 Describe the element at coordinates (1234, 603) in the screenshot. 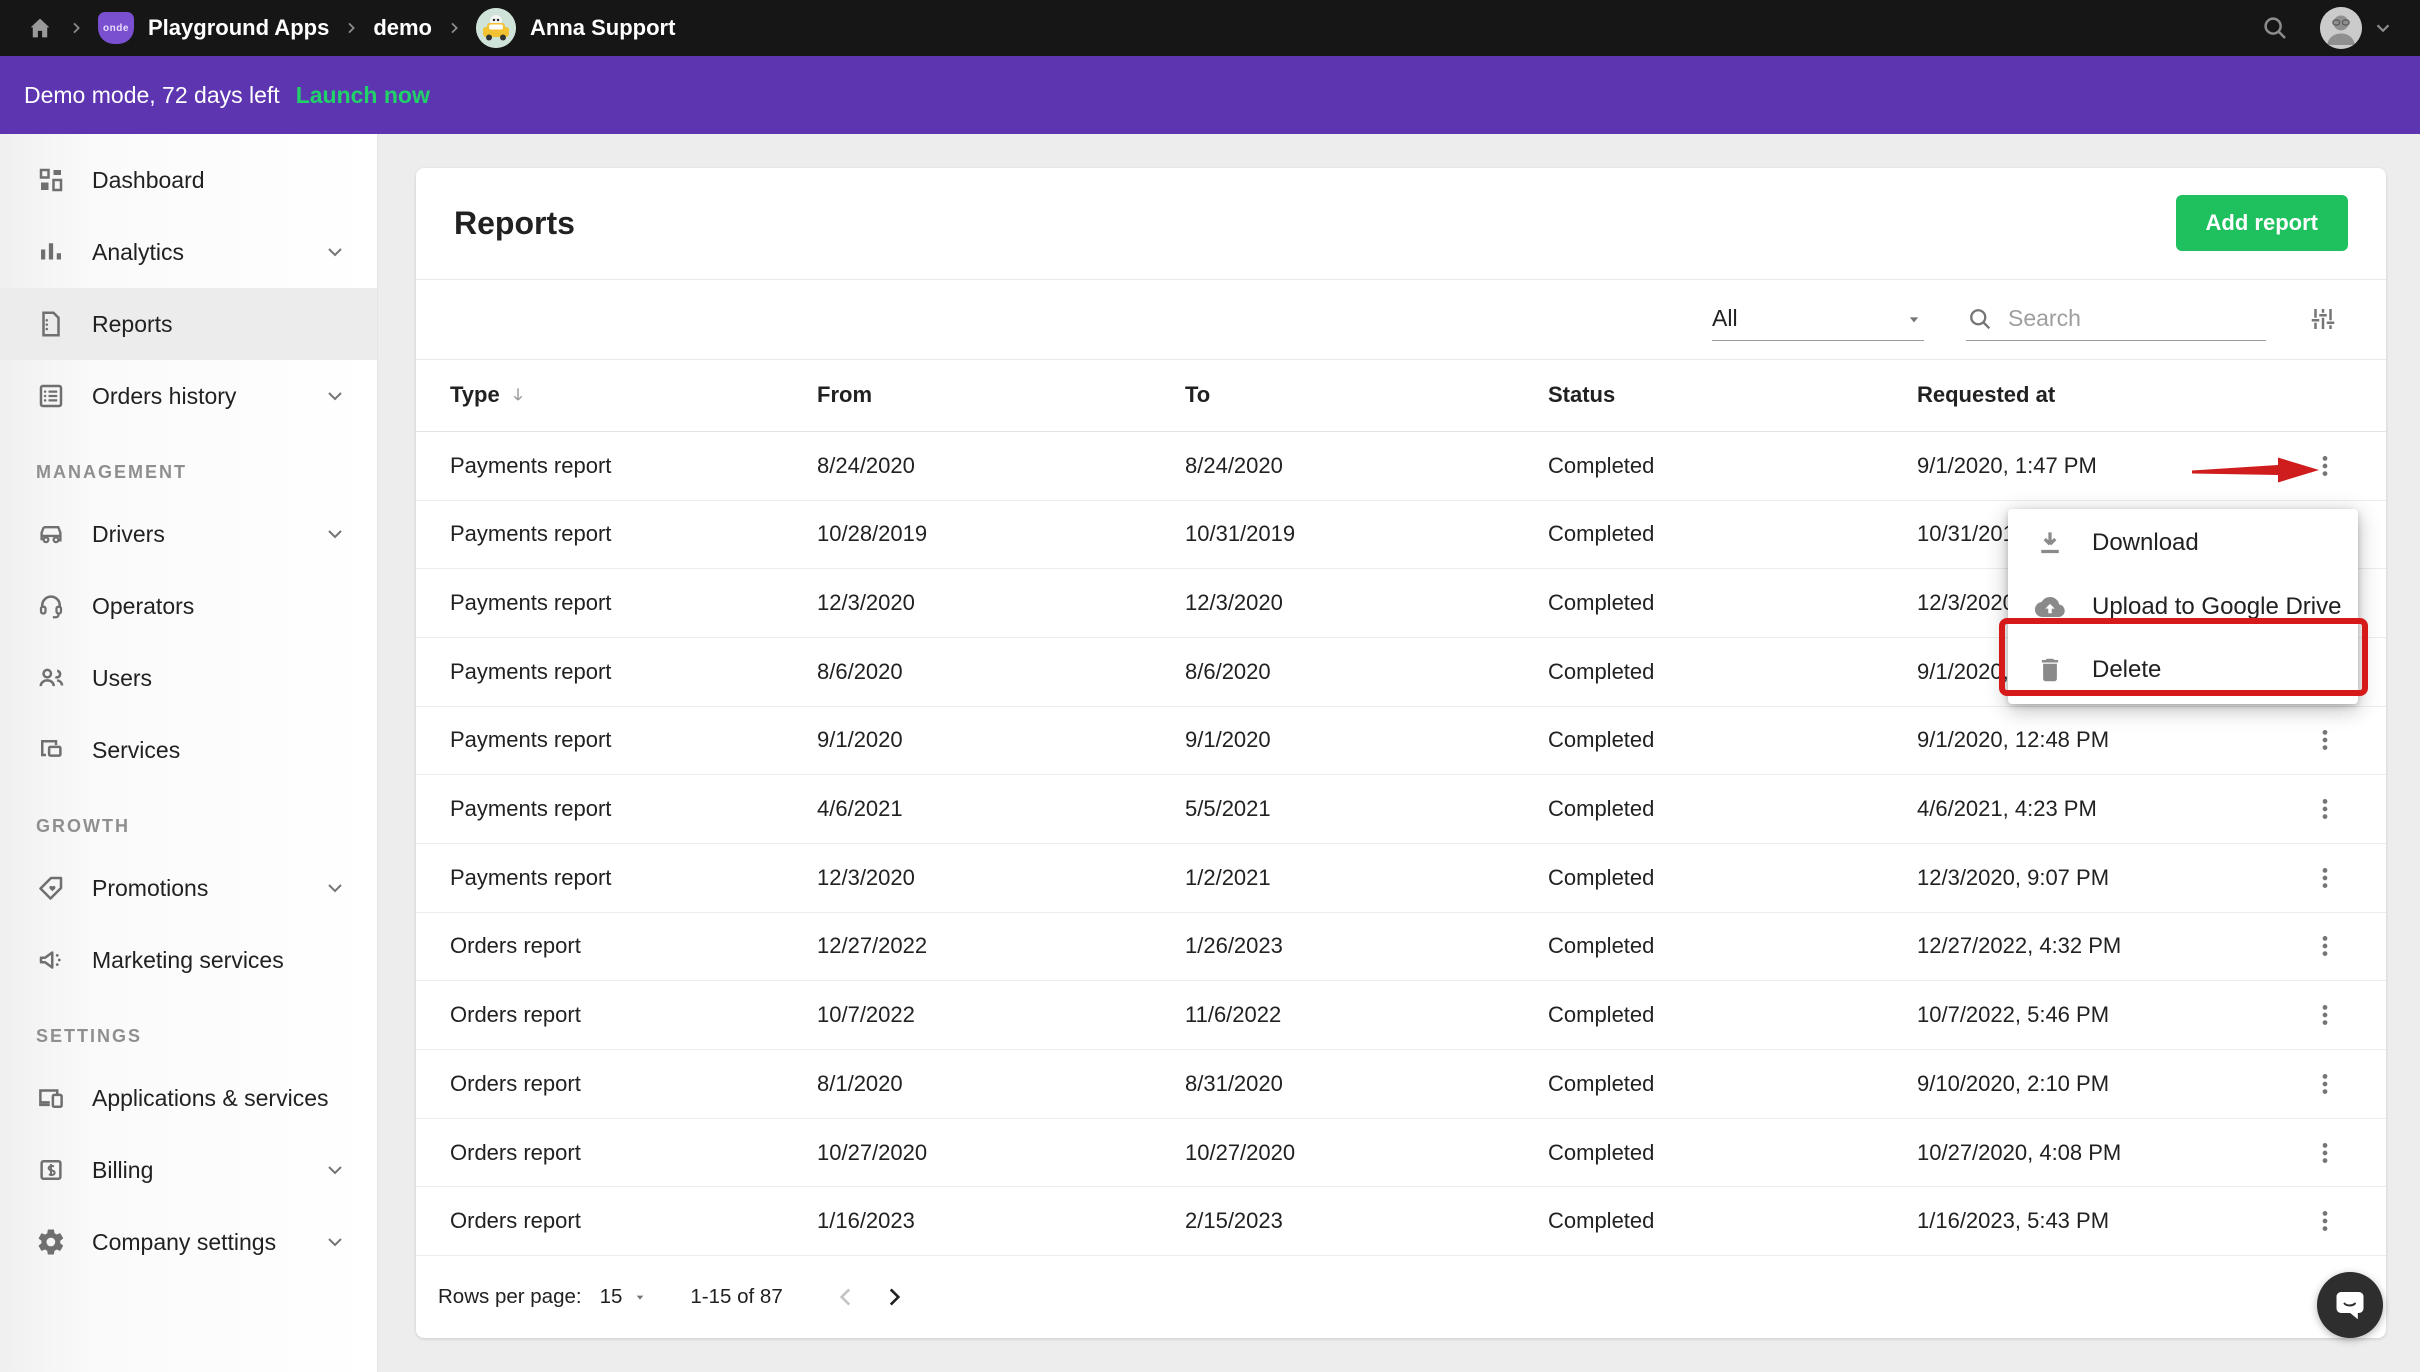

I see `cell-to: 12/3/2020` at that location.